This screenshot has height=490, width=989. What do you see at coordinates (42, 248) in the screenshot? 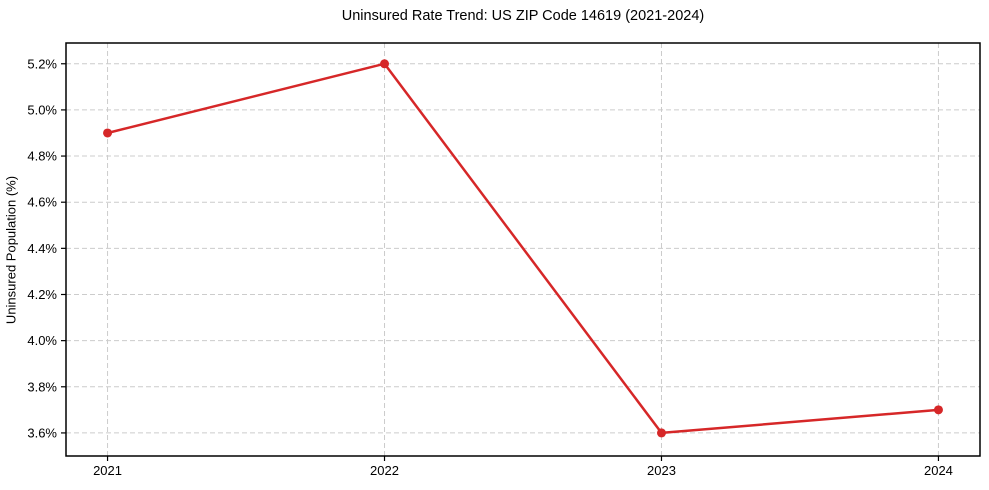
I see `y-tick-label: 4.4%` at bounding box center [42, 248].